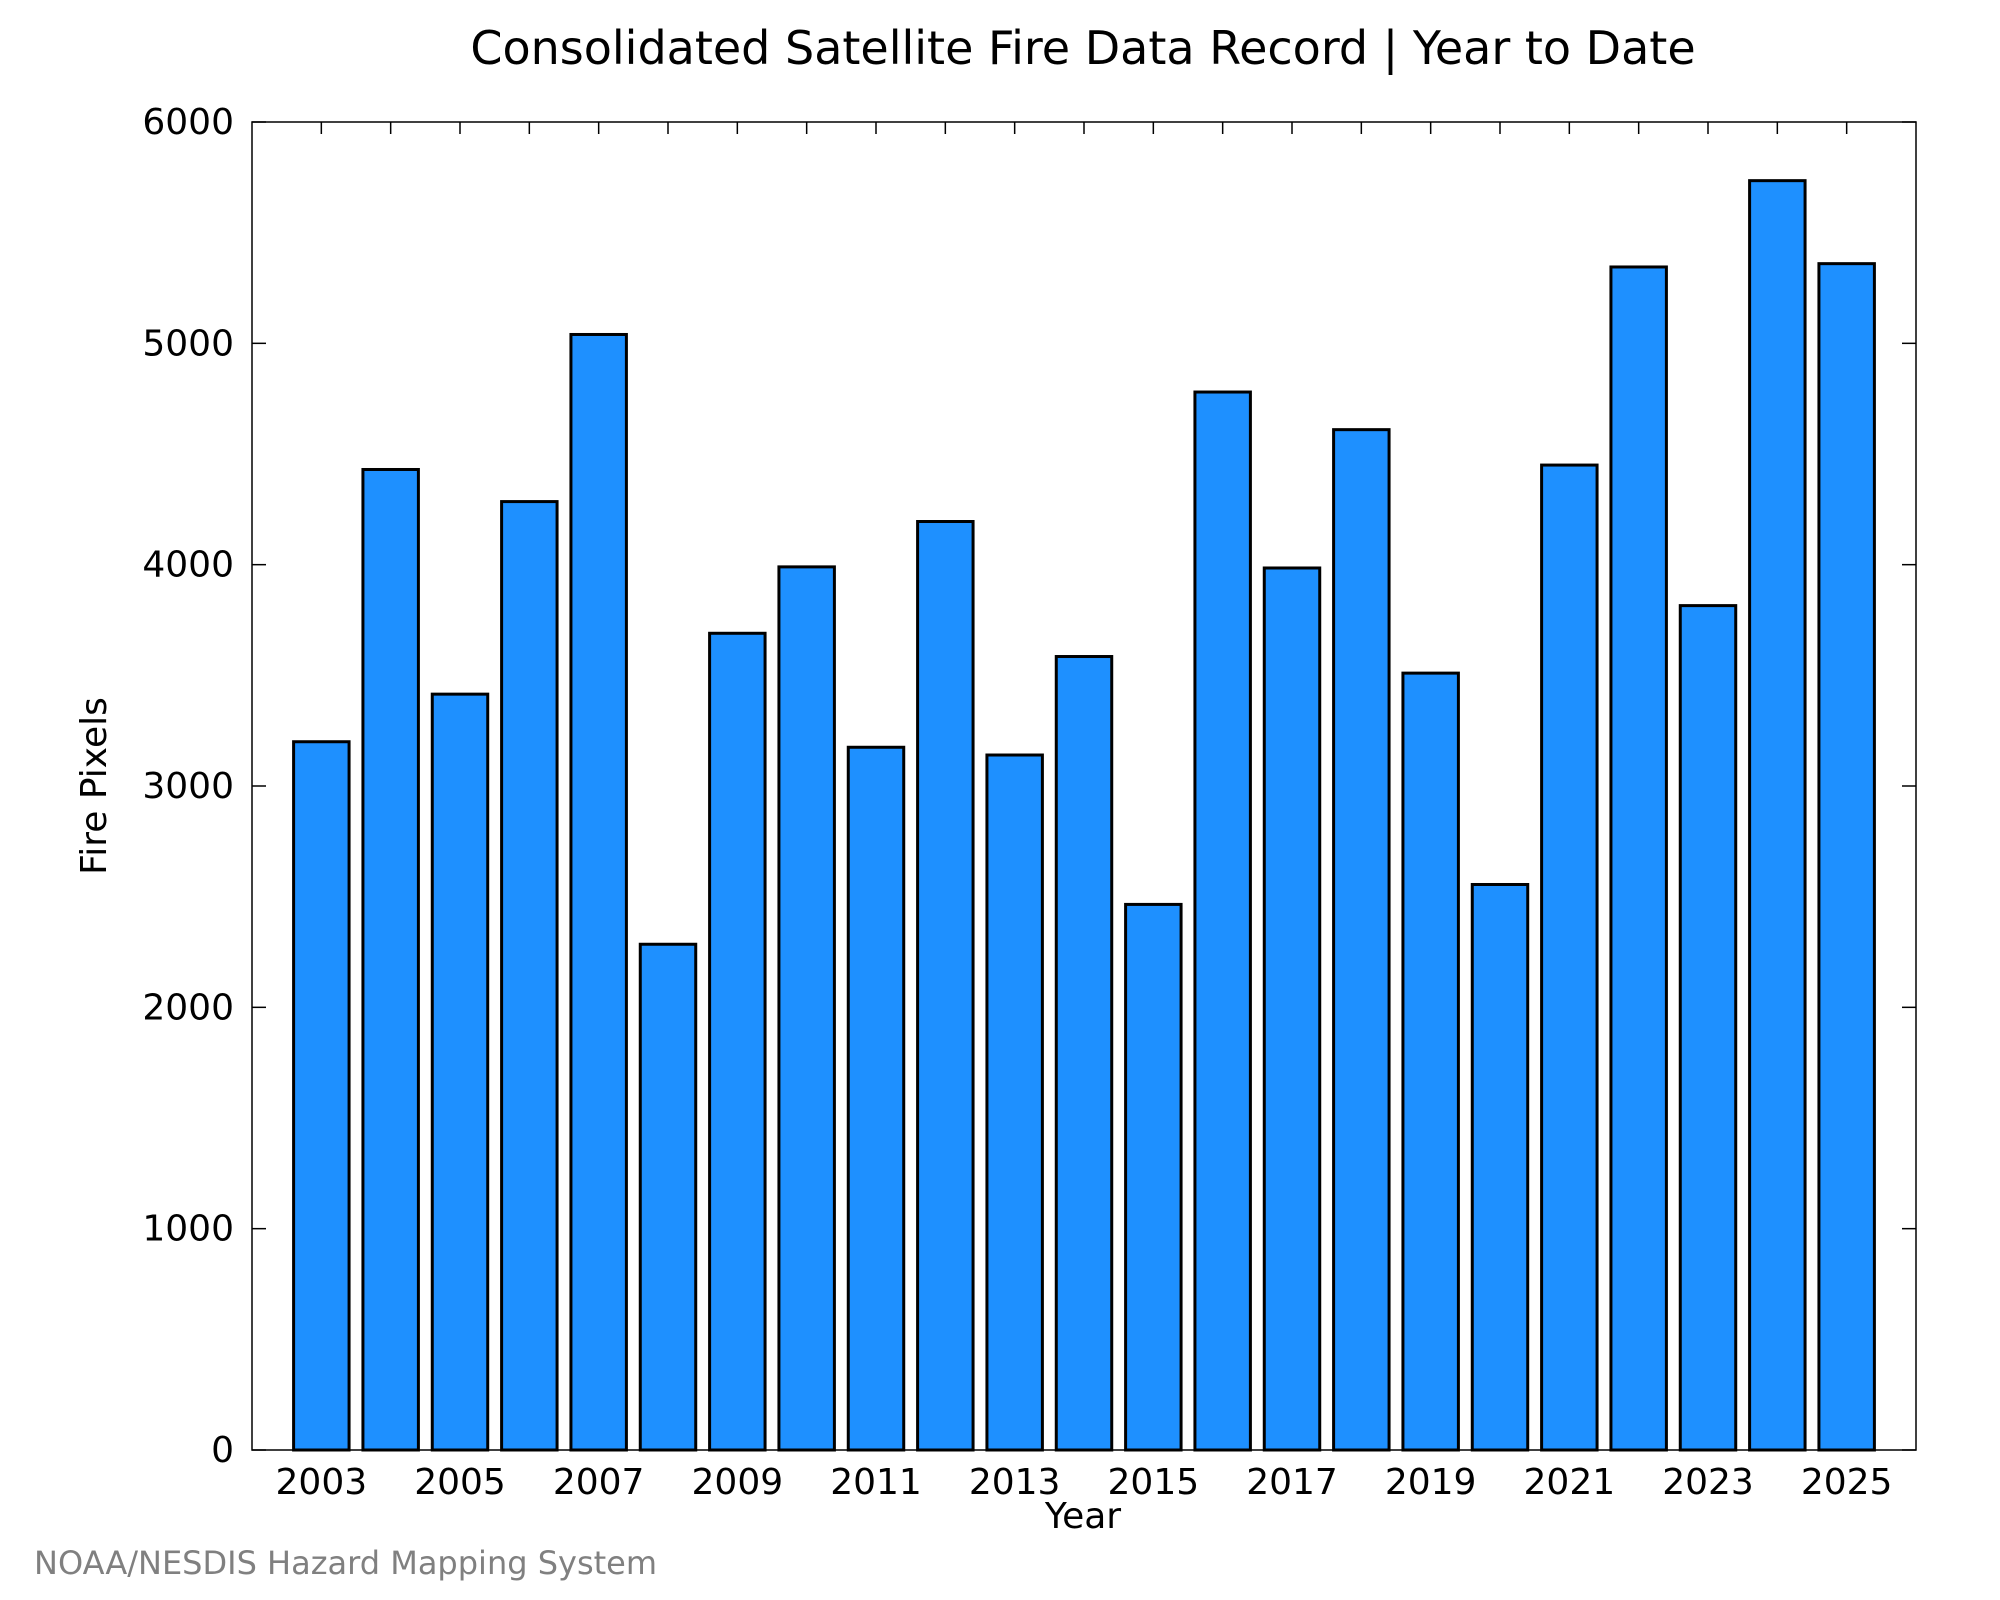 Image resolution: width=2000 pixels, height=1600 pixels. What do you see at coordinates (322, 1482) in the screenshot?
I see `x-tick-label: 2003` at bounding box center [322, 1482].